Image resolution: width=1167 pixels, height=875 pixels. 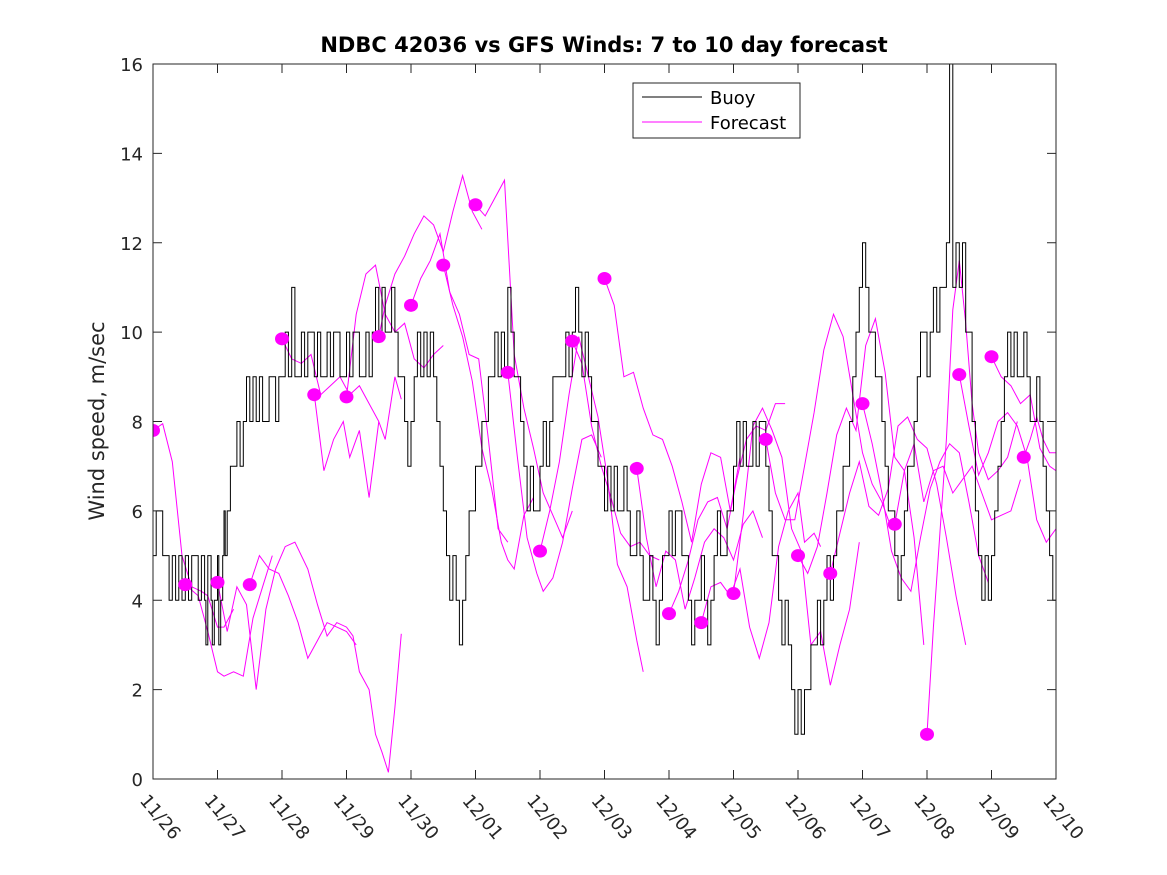 What do you see at coordinates (131, 65) in the screenshot?
I see `y-tick-label: 16` at bounding box center [131, 65].